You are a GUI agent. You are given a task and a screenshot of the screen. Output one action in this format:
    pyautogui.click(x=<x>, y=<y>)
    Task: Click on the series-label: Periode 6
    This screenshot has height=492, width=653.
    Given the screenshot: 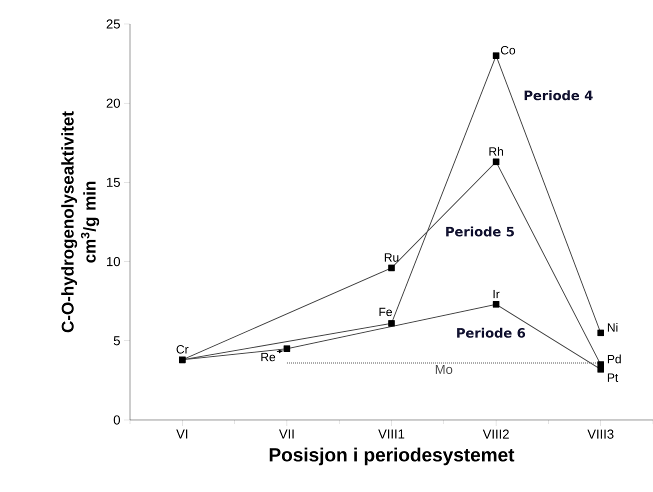 What is the action you would take?
    pyautogui.click(x=491, y=333)
    